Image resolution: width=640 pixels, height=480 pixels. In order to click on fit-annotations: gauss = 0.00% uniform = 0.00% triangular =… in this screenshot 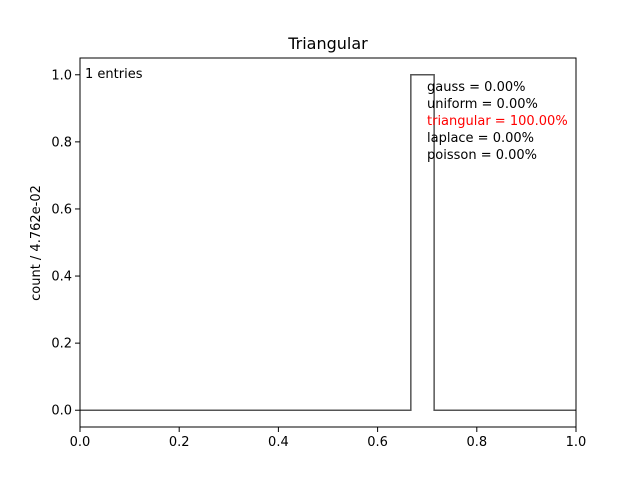, I will do `click(497, 121)`.